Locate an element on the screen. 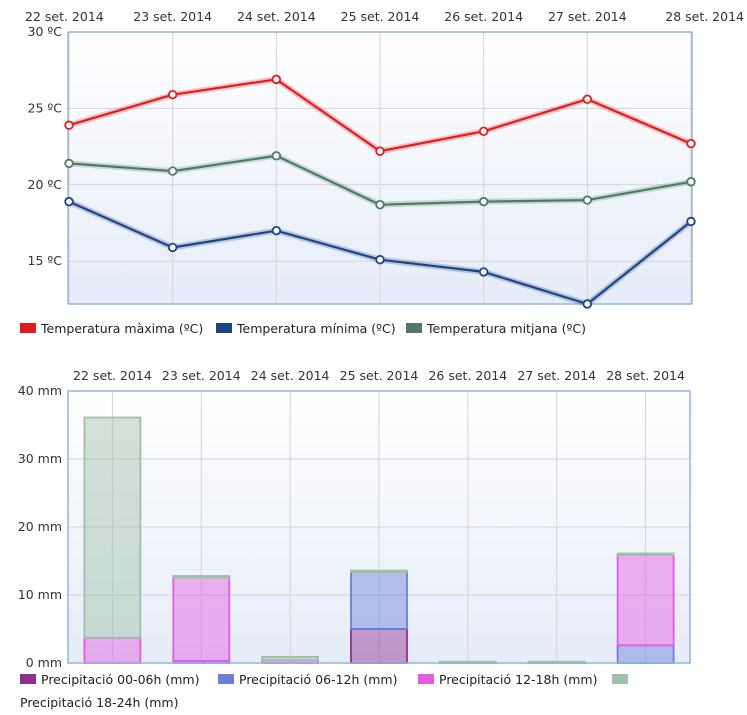 This screenshot has height=715, width=747. temp-x-tick-label: 24 set. 2014 is located at coordinates (276, 16).